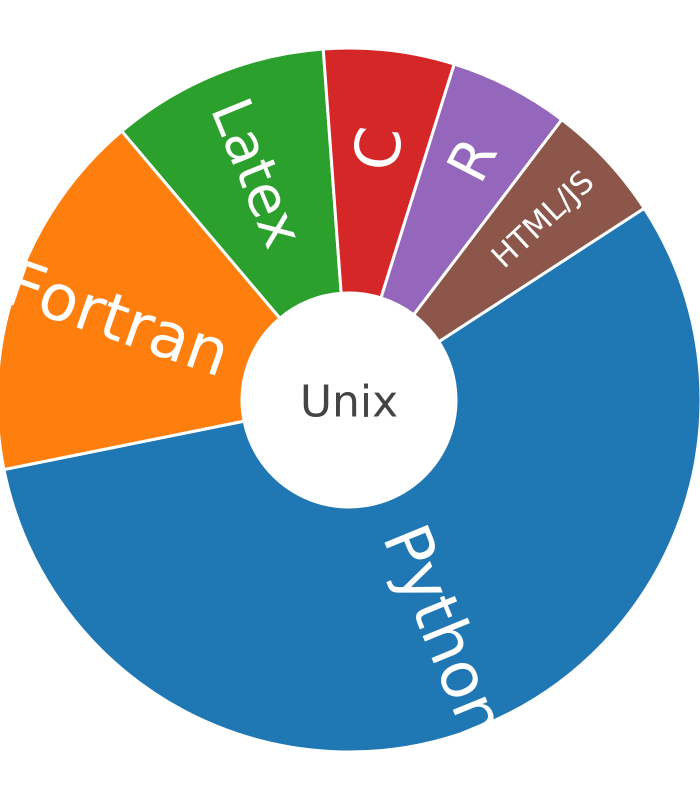  I want to click on slice-label-c: C, so click(377, 148).